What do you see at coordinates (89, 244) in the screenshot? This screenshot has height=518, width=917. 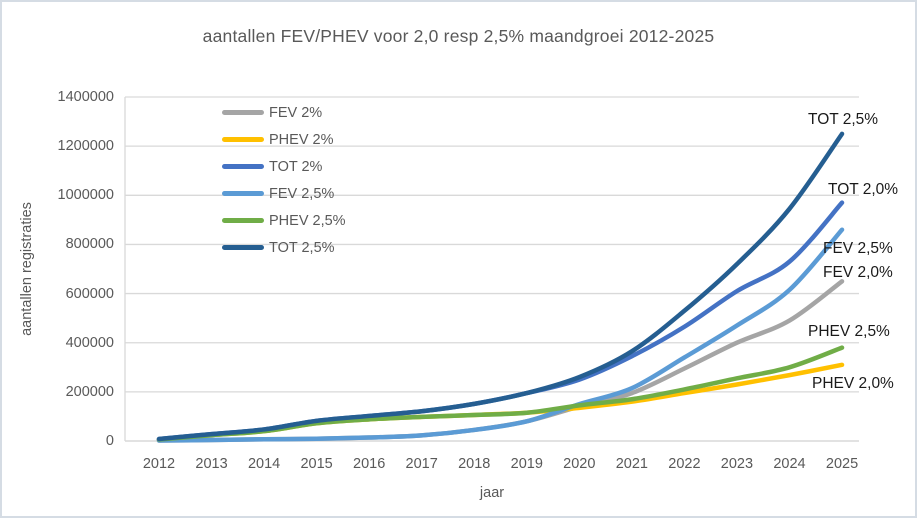 I see `y-tick-label: 800000` at bounding box center [89, 244].